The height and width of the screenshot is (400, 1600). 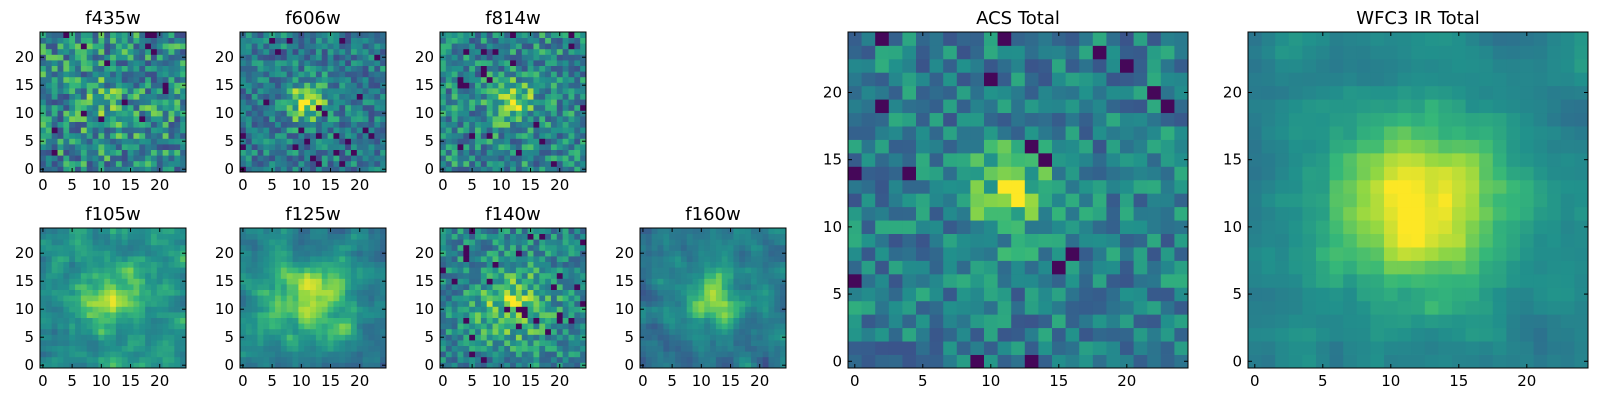 What do you see at coordinates (112, 18) in the screenshot?
I see `panel-title: f435w` at bounding box center [112, 18].